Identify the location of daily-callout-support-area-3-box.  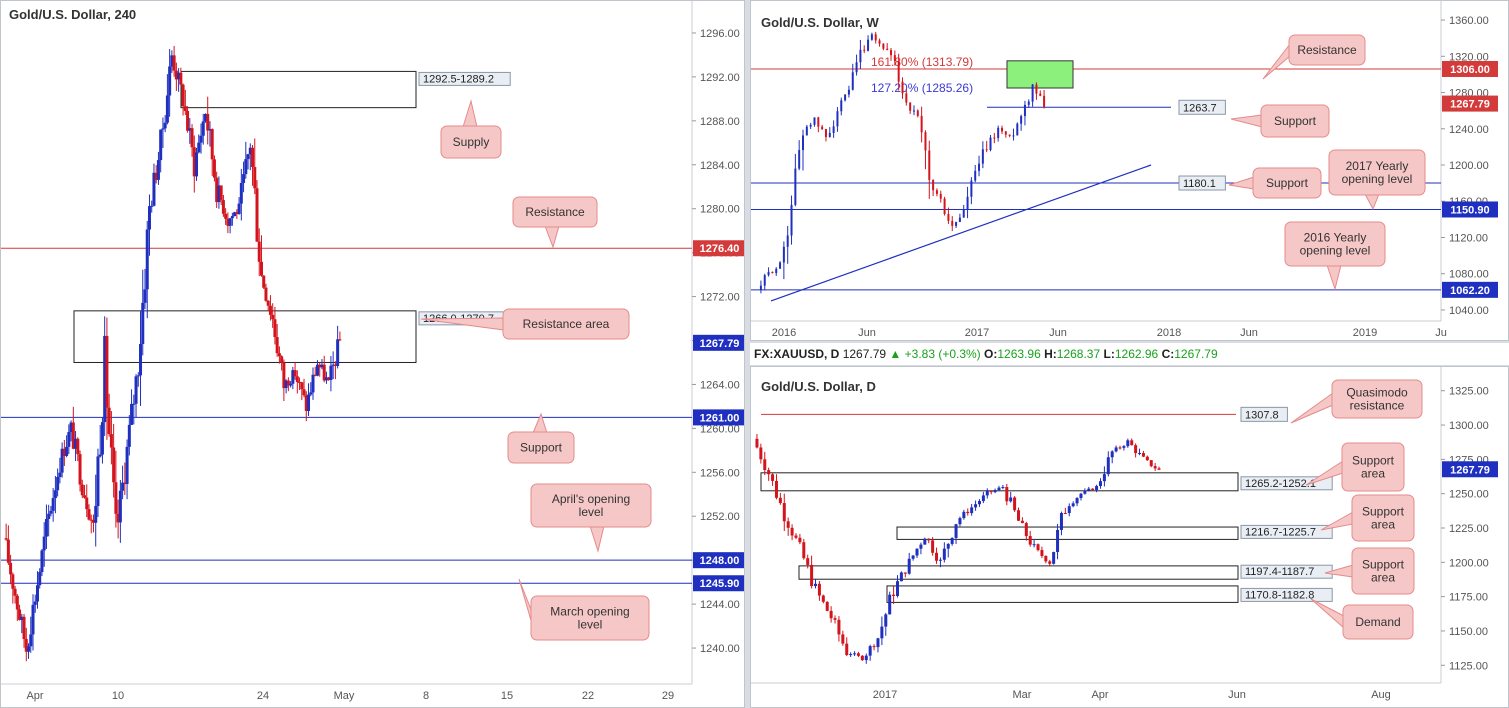
(1383, 571).